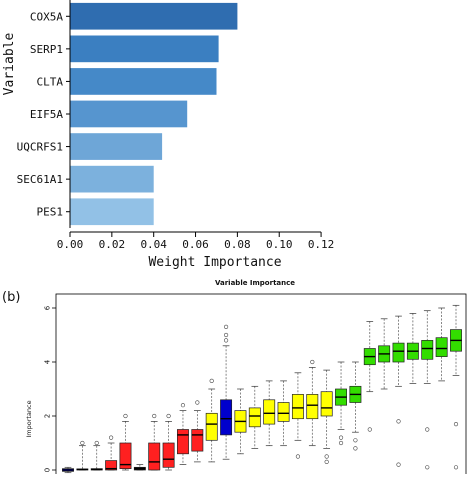  I want to click on category-label: EIF5A, so click(46, 114).